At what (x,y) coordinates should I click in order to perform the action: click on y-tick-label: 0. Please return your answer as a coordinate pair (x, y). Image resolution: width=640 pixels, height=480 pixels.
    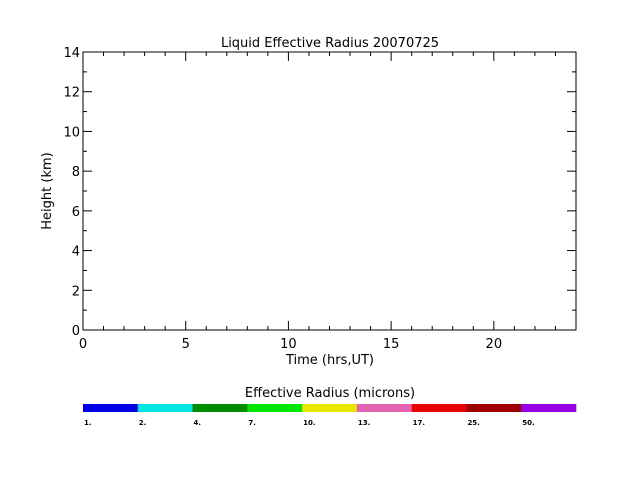
    Looking at the image, I should click on (76, 331).